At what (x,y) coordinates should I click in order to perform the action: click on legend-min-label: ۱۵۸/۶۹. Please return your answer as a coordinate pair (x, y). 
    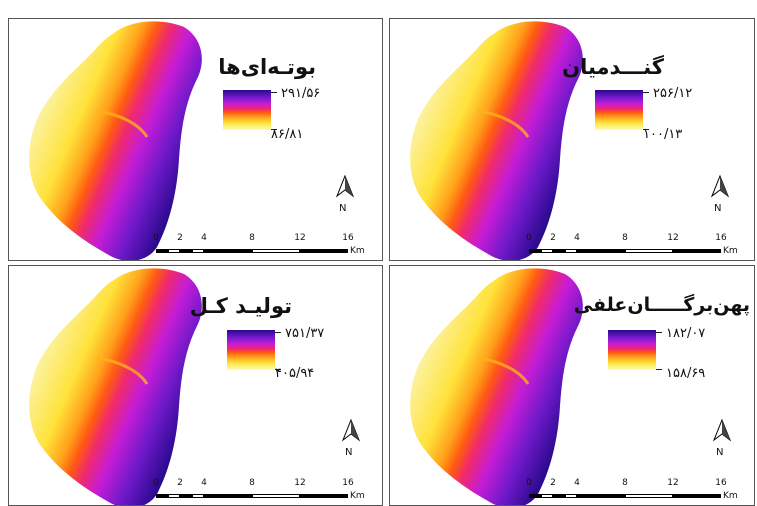
    Looking at the image, I should click on (686, 373).